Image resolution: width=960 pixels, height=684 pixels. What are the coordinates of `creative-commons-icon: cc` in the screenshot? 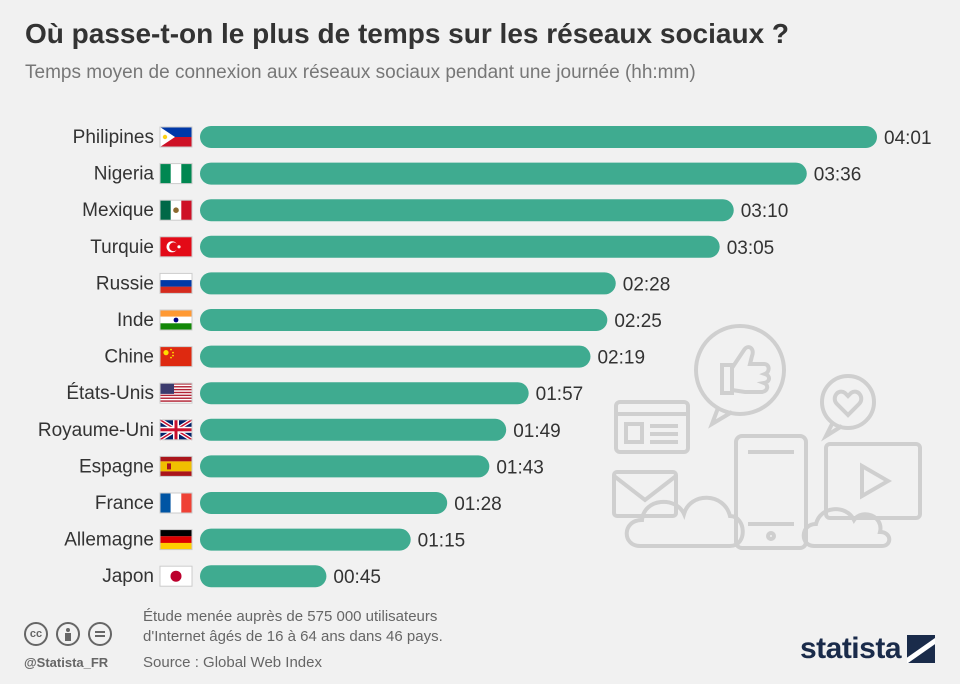 It's located at (36, 634).